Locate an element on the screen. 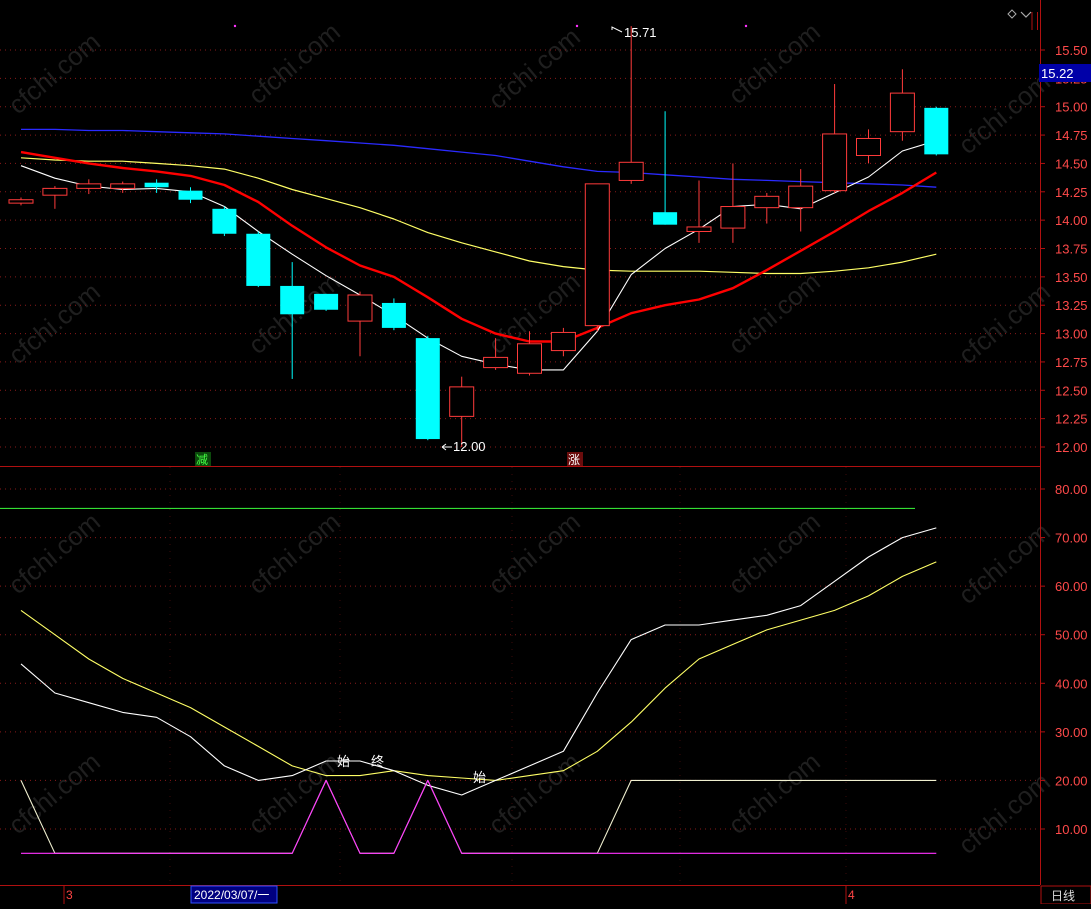 This screenshot has height=909, width=1091. price-axis-label: 13.50 is located at coordinates (1071, 277).